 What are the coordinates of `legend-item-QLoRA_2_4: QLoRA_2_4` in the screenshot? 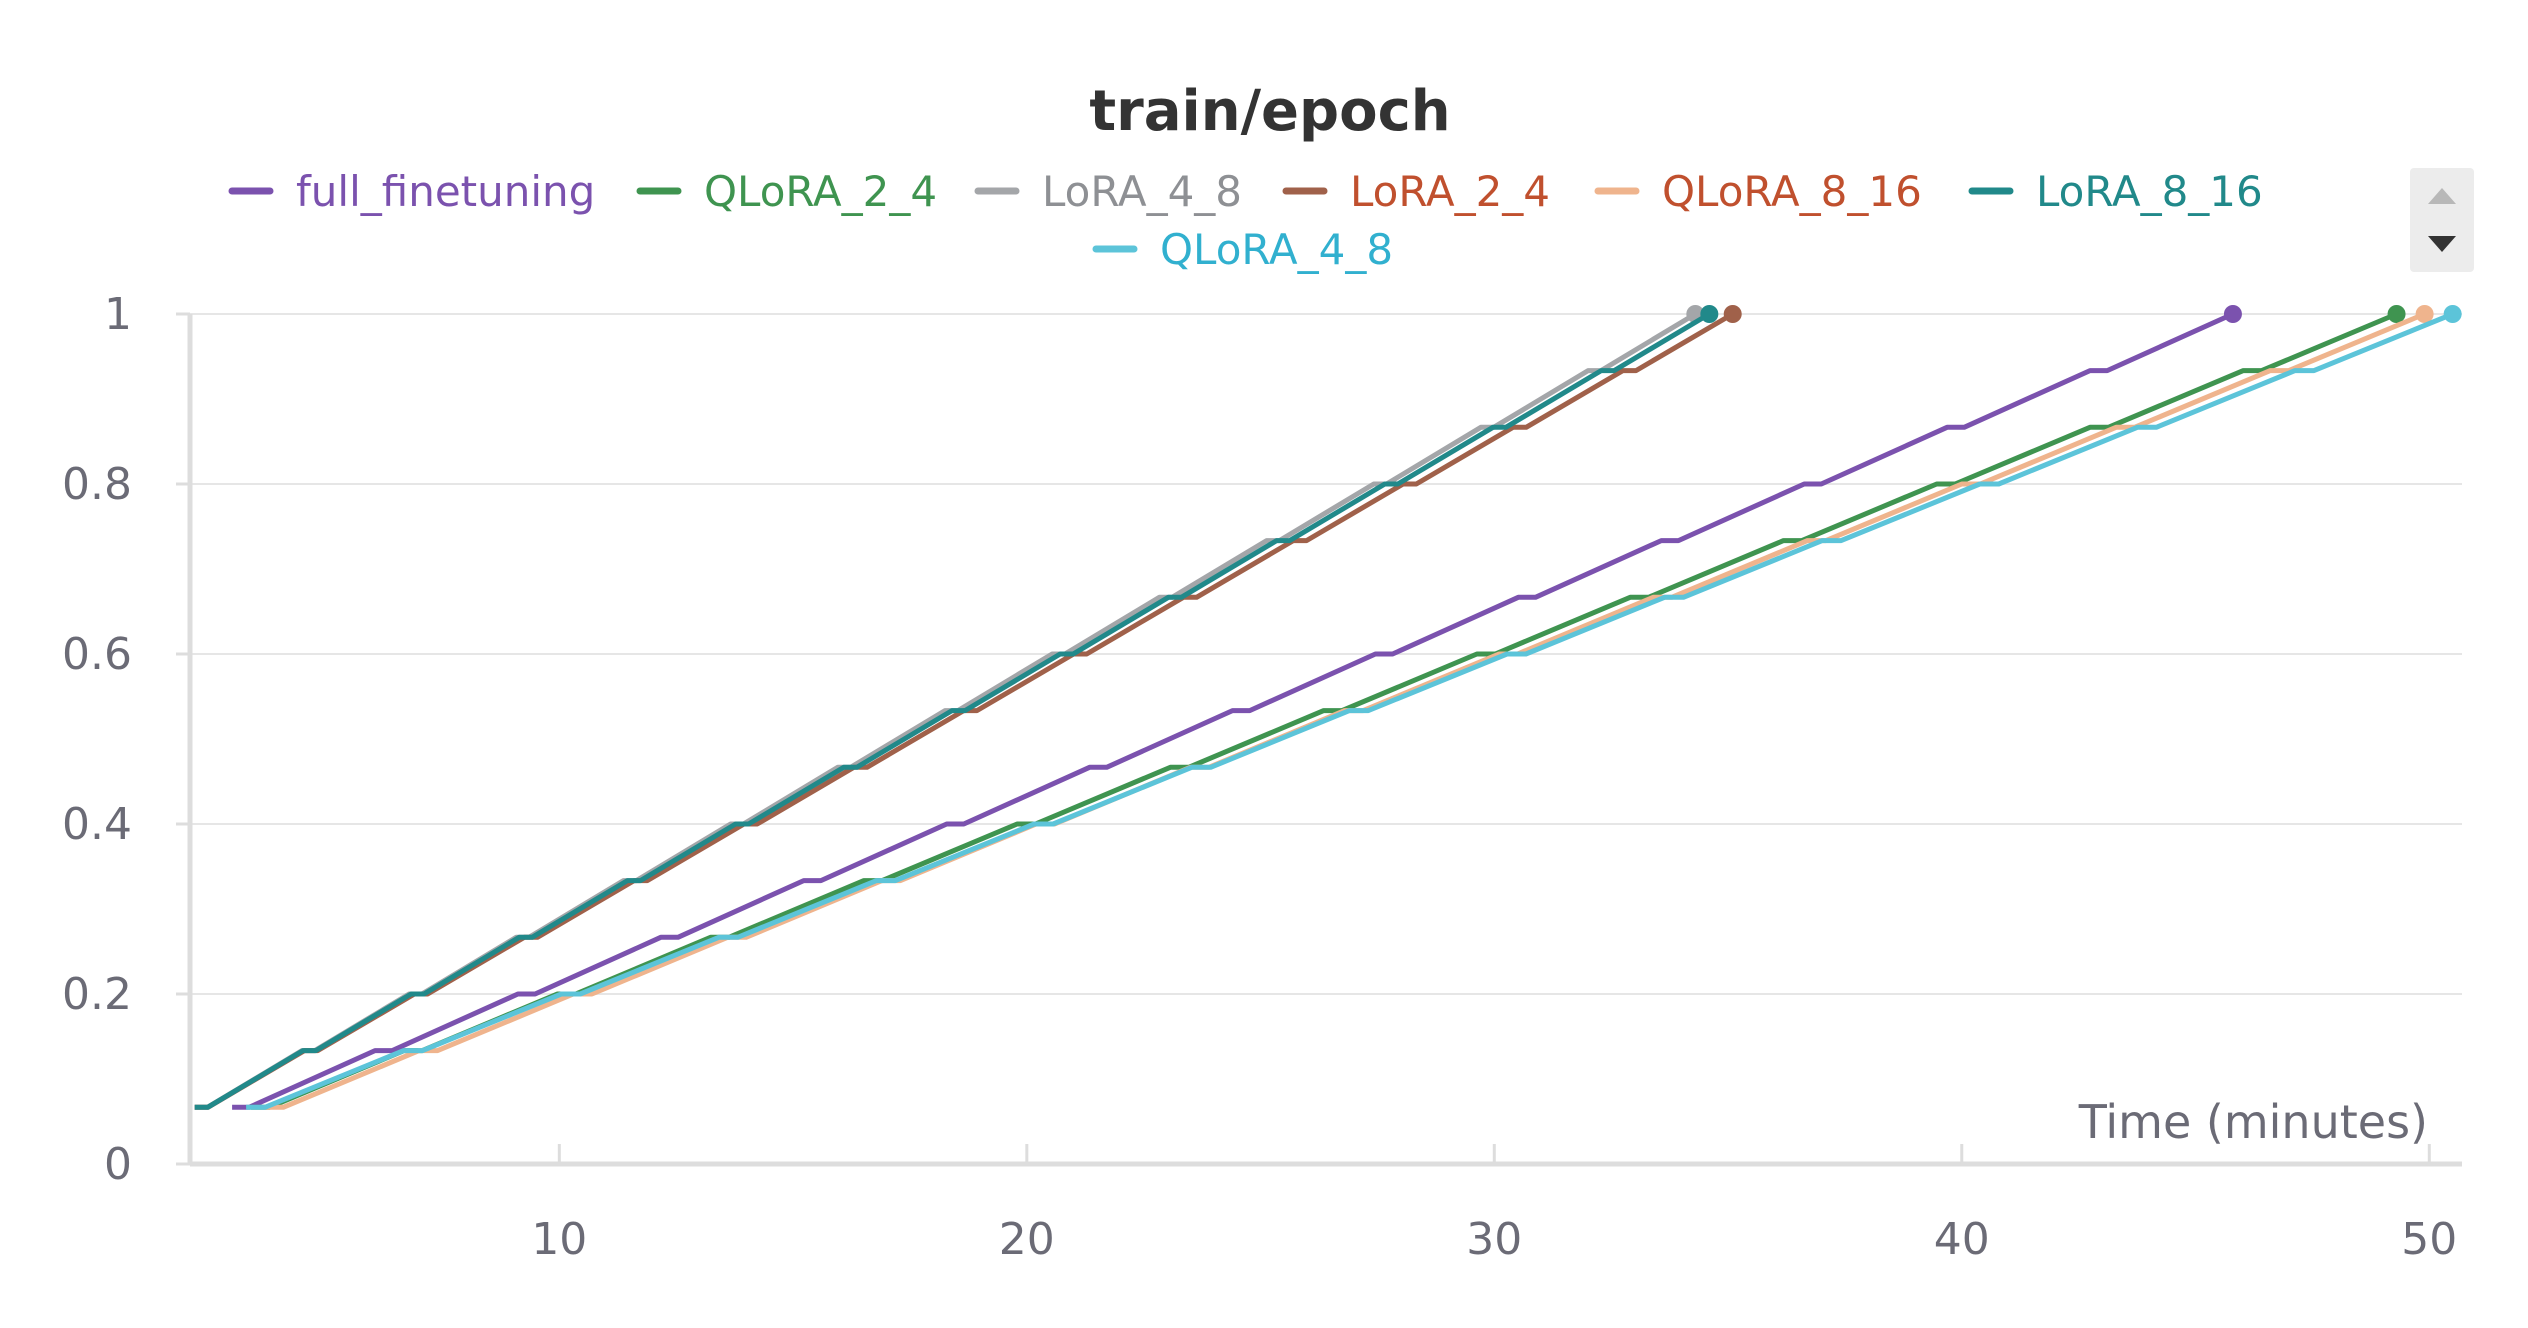 It's located at (786, 191).